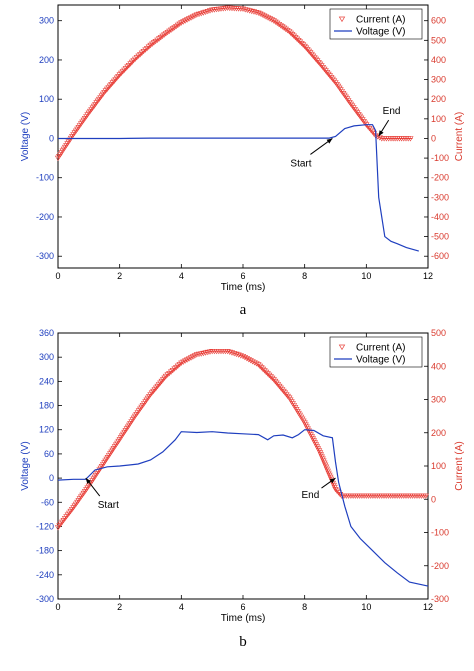 The width and height of the screenshot is (474, 671). What do you see at coordinates (440, 566) in the screenshot?
I see `y-tick-label-right: -200` at bounding box center [440, 566].